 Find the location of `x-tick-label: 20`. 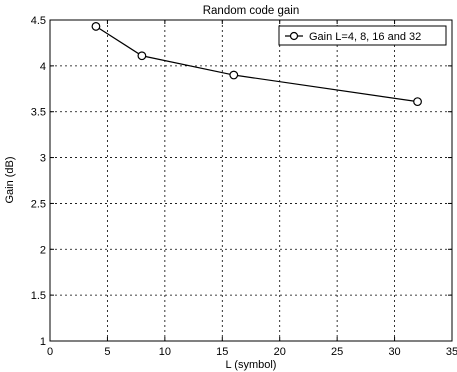

x-tick-label: 20 is located at coordinates (280, 352).